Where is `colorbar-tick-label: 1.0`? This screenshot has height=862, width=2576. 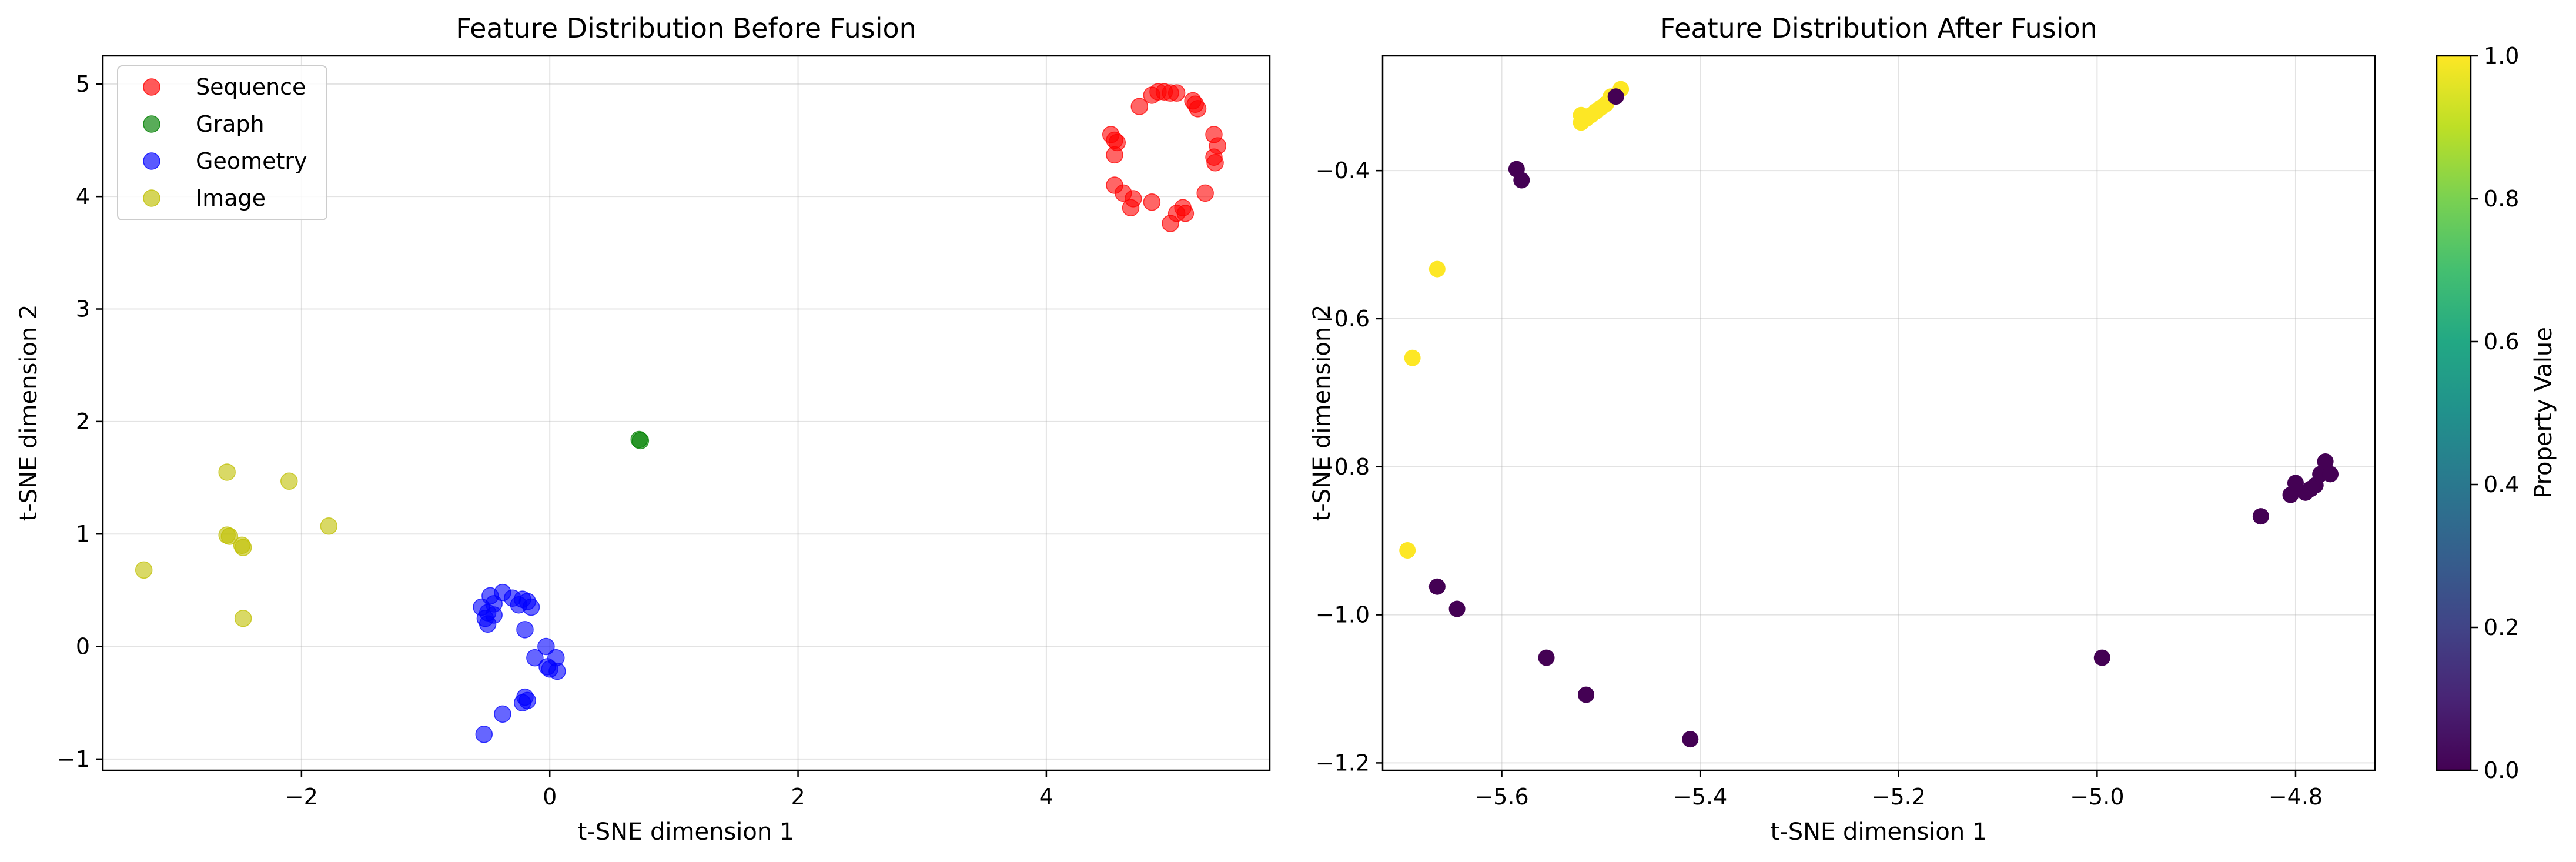 colorbar-tick-label: 1.0 is located at coordinates (2501, 56).